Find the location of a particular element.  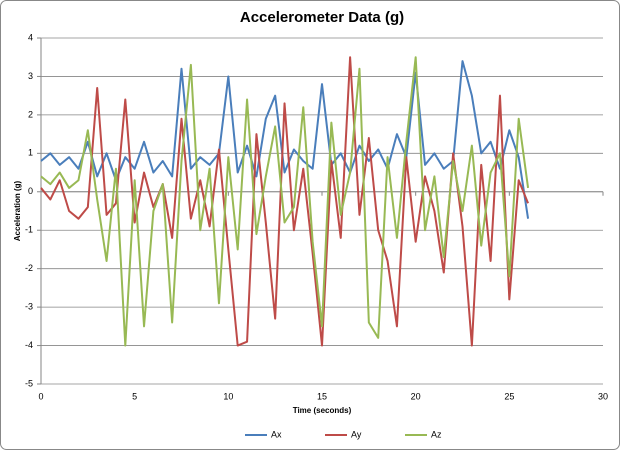

legend-label: Ay is located at coordinates (356, 434).